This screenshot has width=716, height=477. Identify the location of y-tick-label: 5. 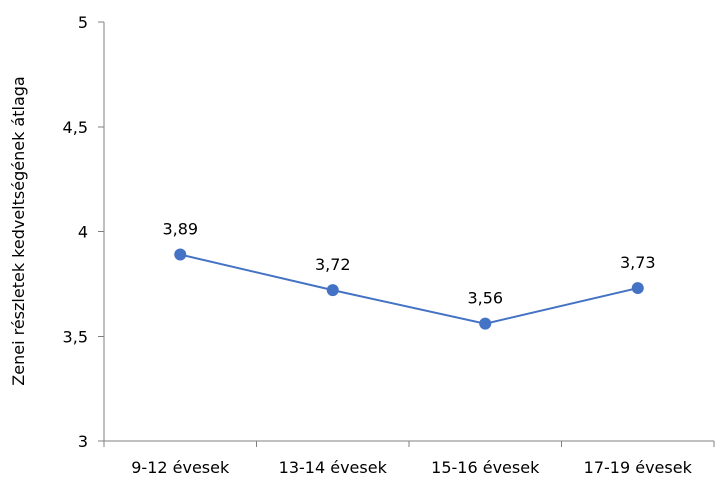
(83, 22).